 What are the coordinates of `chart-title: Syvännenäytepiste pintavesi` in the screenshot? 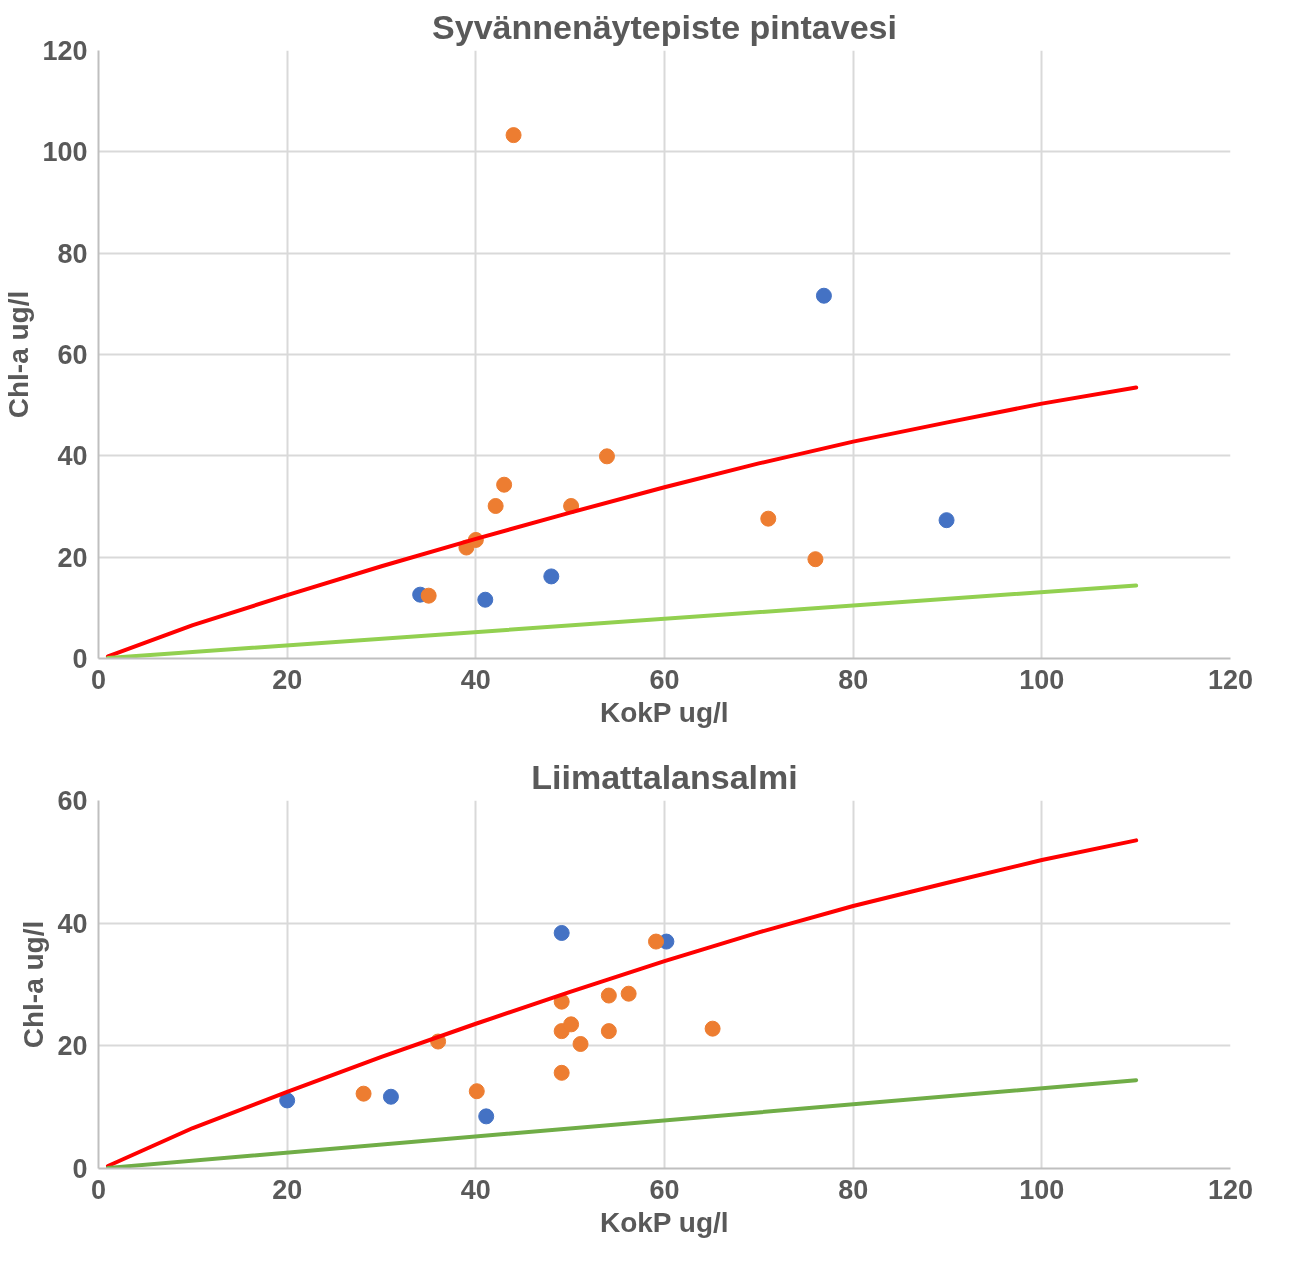 It's located at (664, 26).